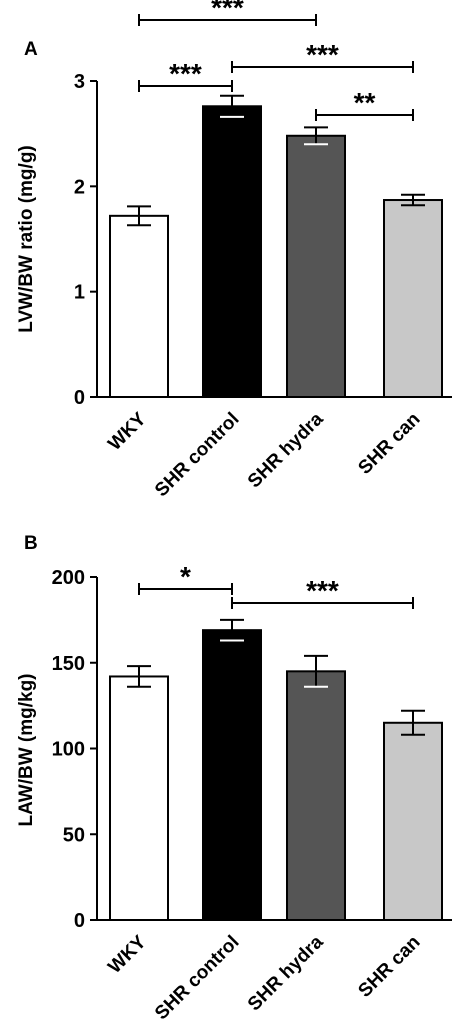  What do you see at coordinates (26, 239) in the screenshot?
I see `y-axis-title: LVW/BW ratio (mg/g)` at bounding box center [26, 239].